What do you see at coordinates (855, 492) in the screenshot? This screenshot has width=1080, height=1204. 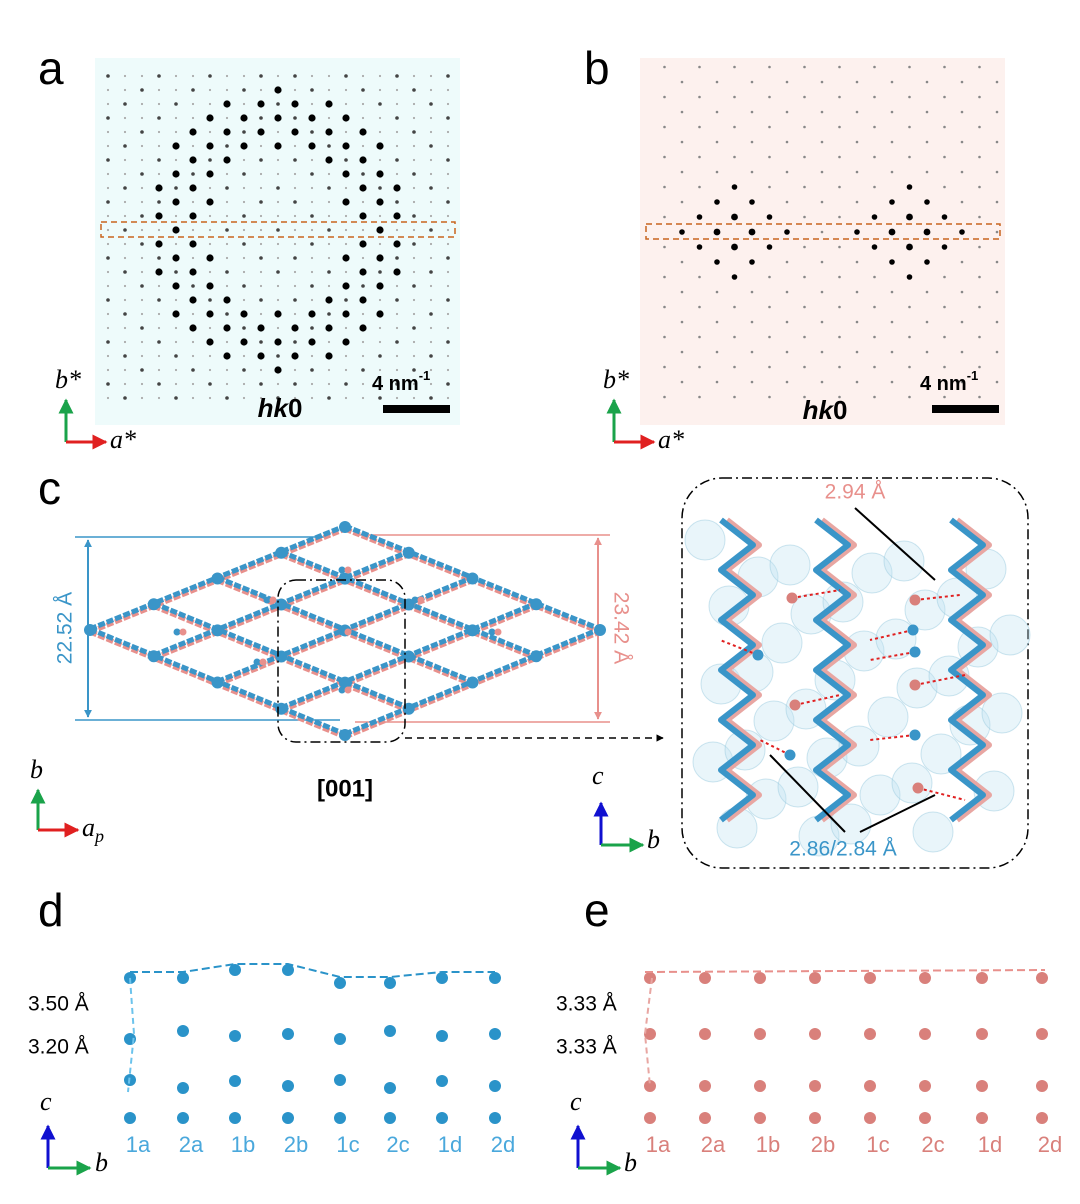 I see `distance-label: 2.94 Å` at bounding box center [855, 492].